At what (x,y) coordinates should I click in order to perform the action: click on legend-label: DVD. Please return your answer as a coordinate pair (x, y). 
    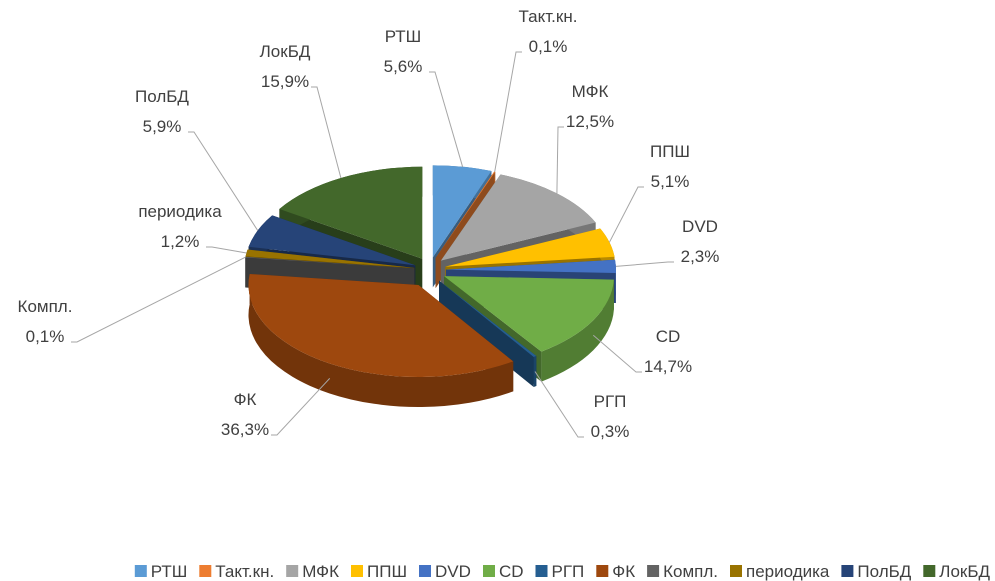
    Looking at the image, I should click on (453, 571).